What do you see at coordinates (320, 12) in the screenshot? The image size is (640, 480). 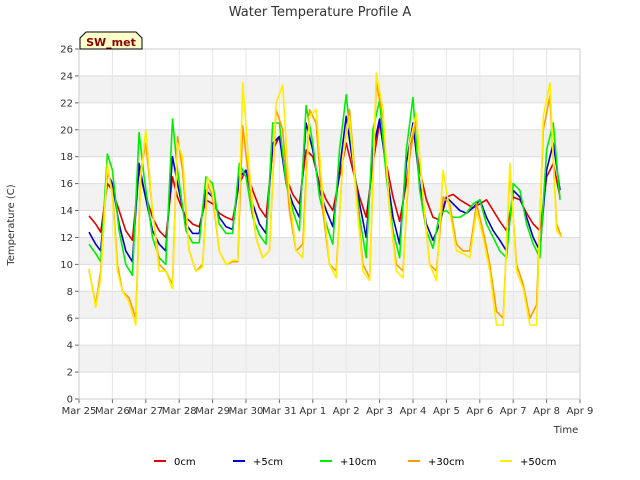 I see `chart-title: Water Temperature Profile A` at bounding box center [320, 12].